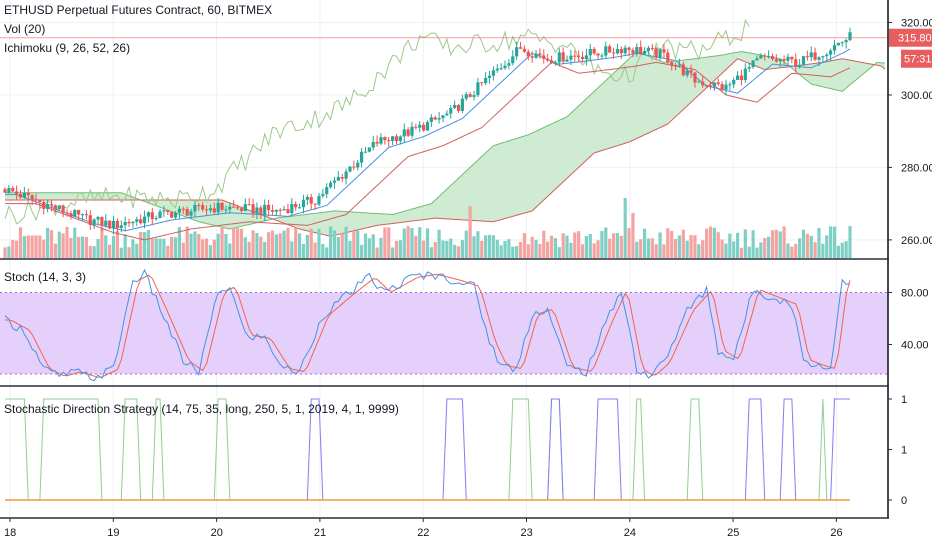 This screenshot has width=932, height=550. Describe the element at coordinates (217, 533) in the screenshot. I see `time-tick-label: 20` at that location.